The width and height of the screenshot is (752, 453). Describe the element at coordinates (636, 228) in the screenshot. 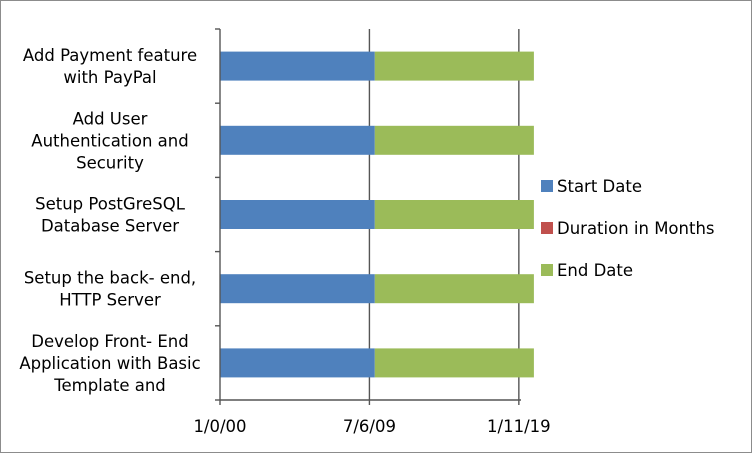

I see `legend-label-1: Duration in Months` at that location.